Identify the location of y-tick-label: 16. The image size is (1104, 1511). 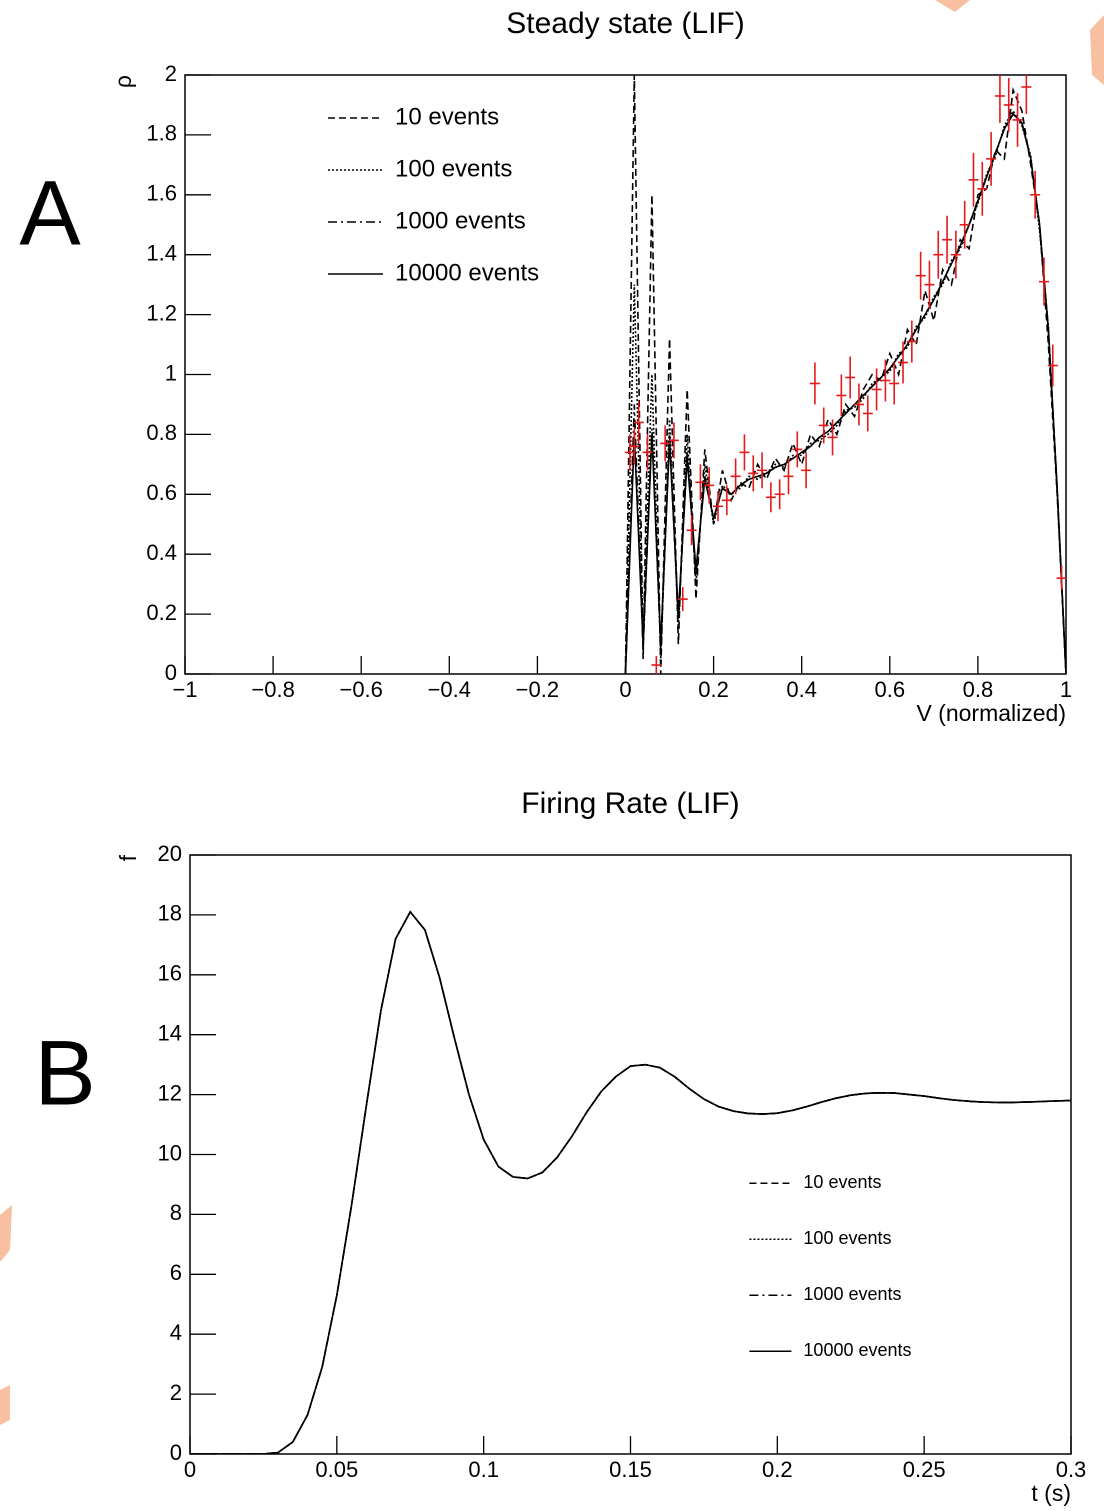
(170, 973).